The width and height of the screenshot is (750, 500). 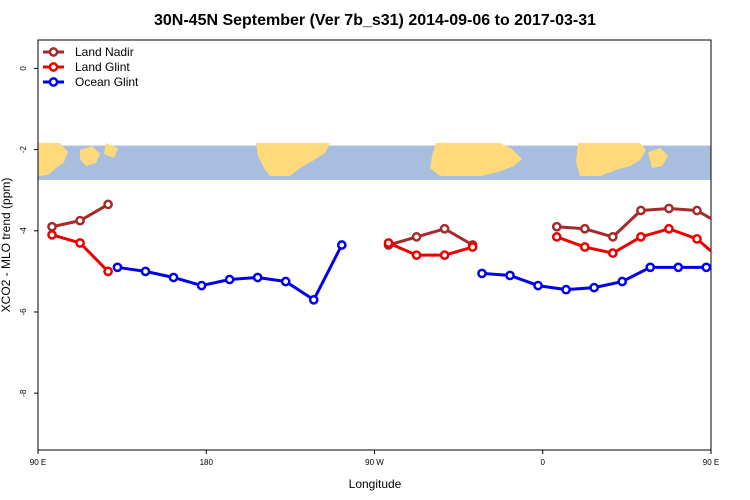 I want to click on x-axis: 90 E 180 90 W 0 90 E, so click(x=374, y=458).